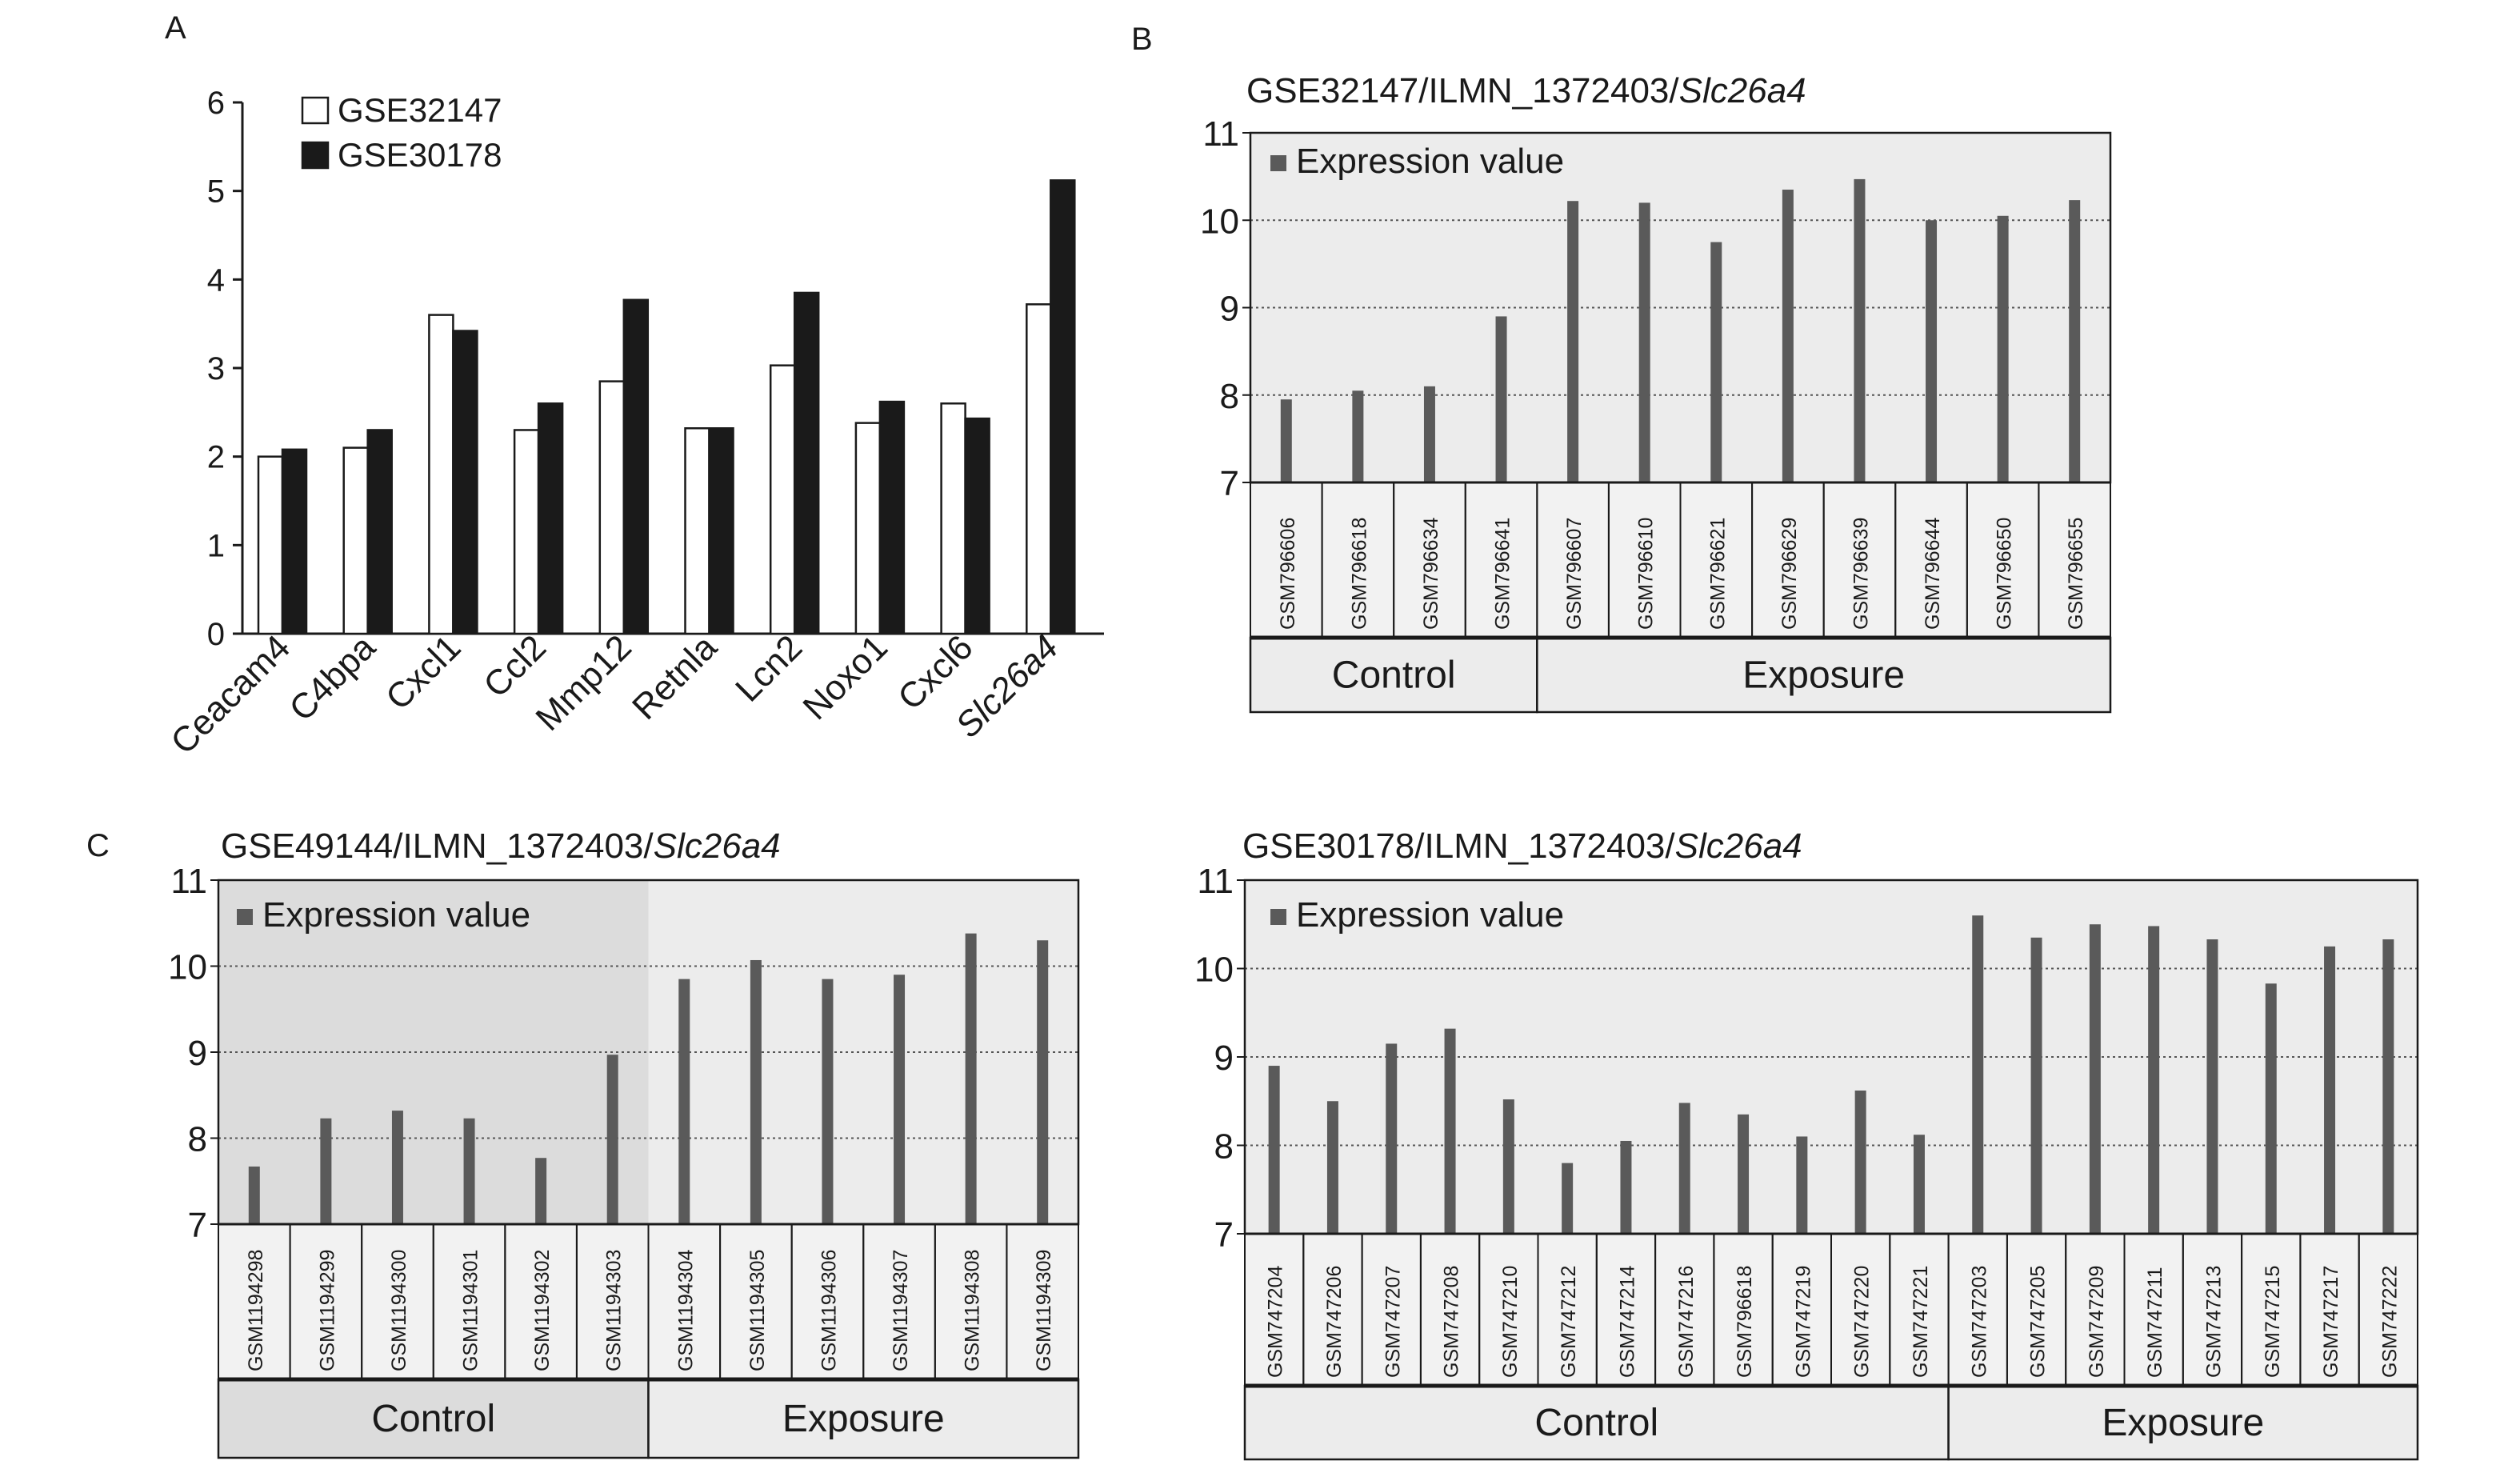 This screenshot has width=2520, height=1473. Describe the element at coordinates (2005, 574) in the screenshot. I see `sample-label: GSM796650` at that location.